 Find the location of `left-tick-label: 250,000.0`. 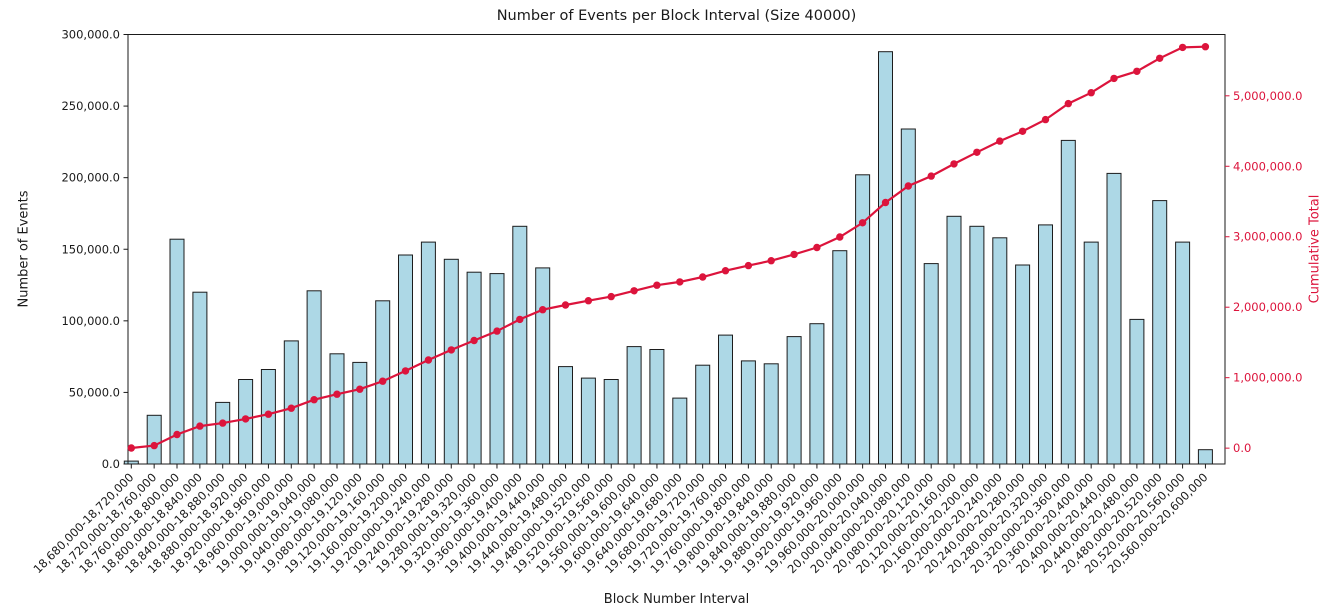

left-tick-label: 250,000.0 is located at coordinates (90, 106).